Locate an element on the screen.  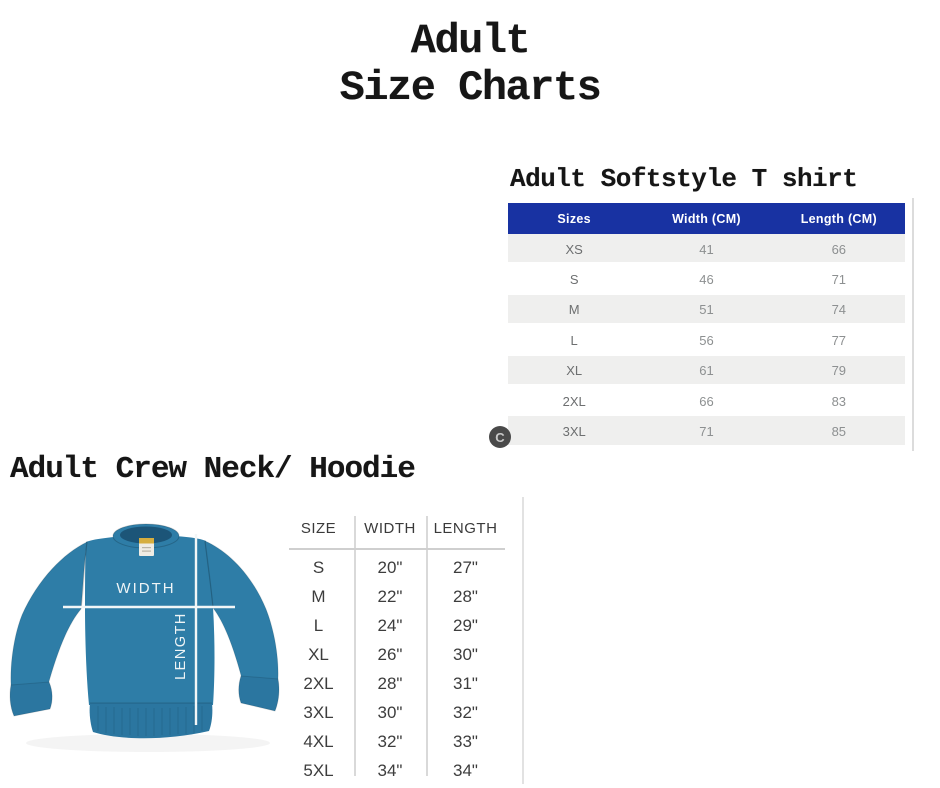
hem-ribbing is located at coordinates (150, 721).